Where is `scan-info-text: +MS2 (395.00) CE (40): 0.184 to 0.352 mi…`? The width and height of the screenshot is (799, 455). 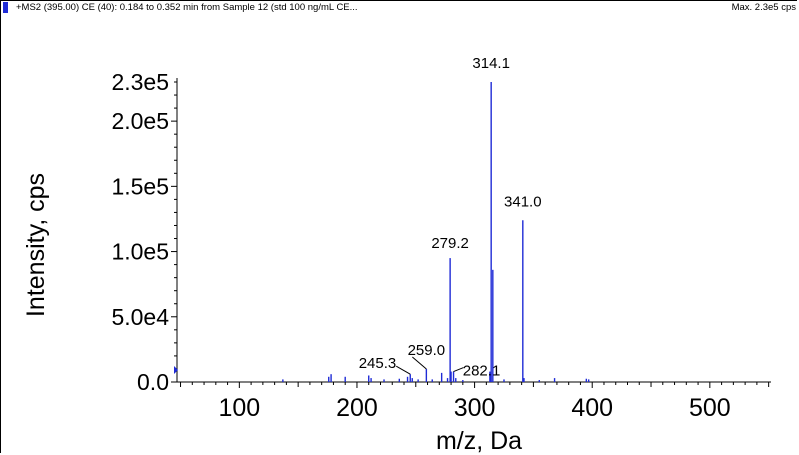
scan-info-text: +MS2 (395.00) CE (40): 0.184 to 0.352 mi… is located at coordinates (187, 7).